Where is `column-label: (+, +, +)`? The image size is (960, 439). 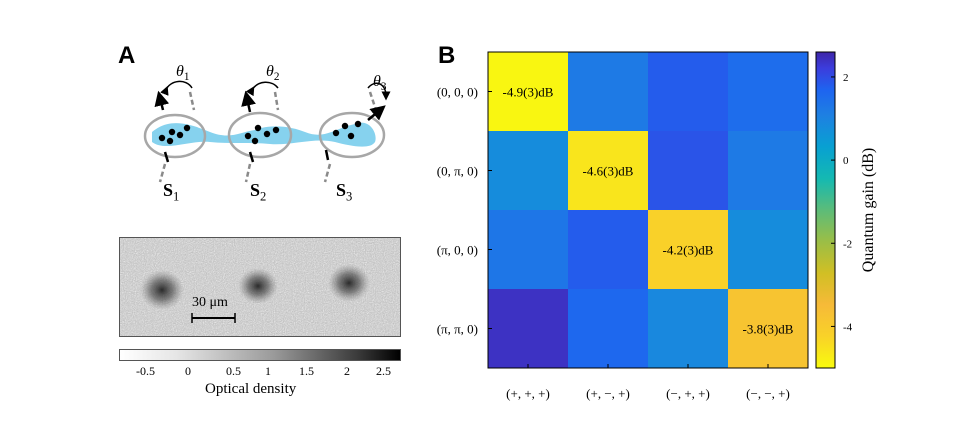
column-label: (+, +, +) is located at coordinates (528, 393).